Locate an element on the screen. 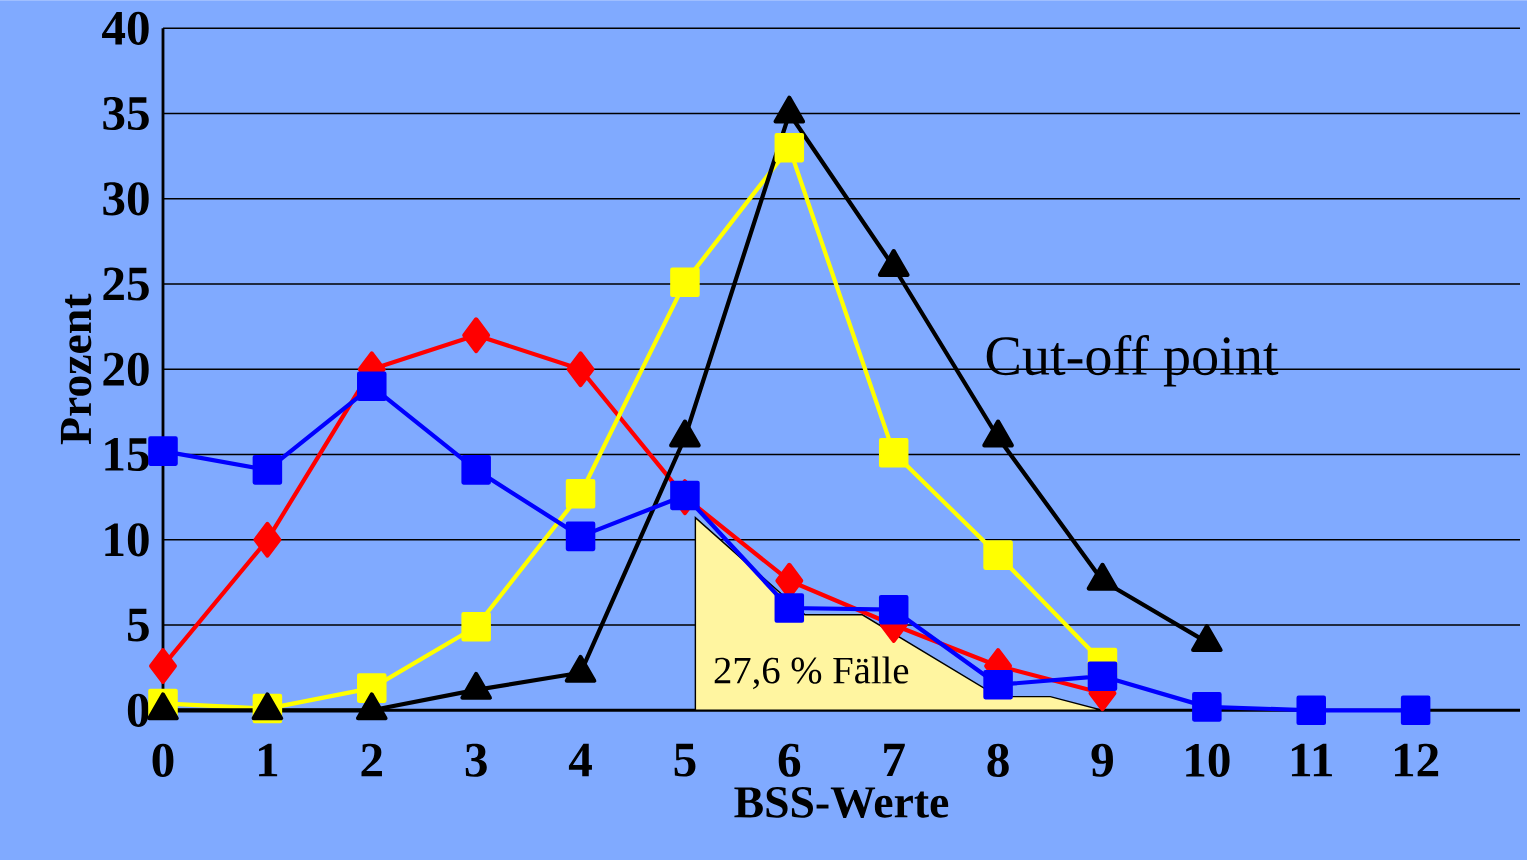  x-tick-label: 6 is located at coordinates (789, 760).